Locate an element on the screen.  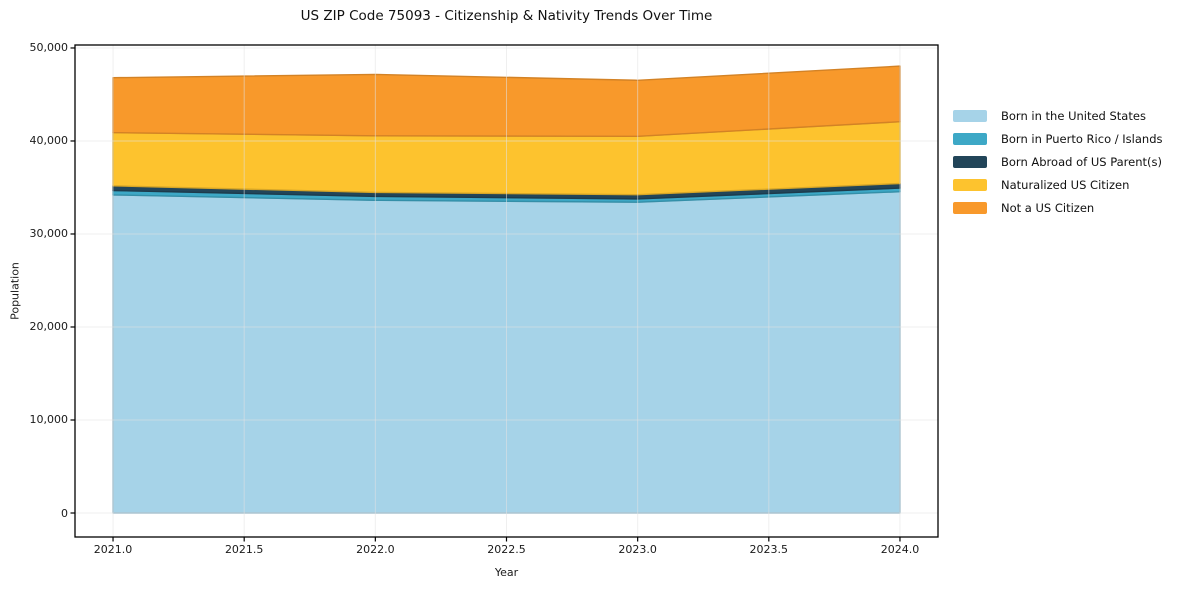
legend-label: Born in Puerto Rico / Islands is located at coordinates (1082, 138).